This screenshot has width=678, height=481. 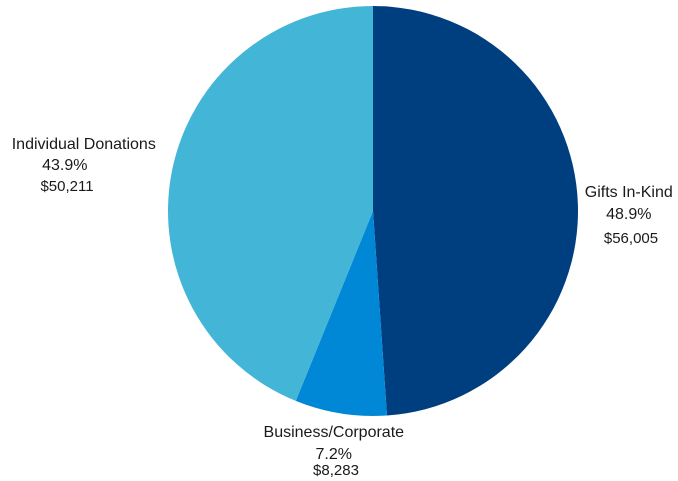 What do you see at coordinates (341, 313) in the screenshot?
I see `pie-slice-business-corporate` at bounding box center [341, 313].